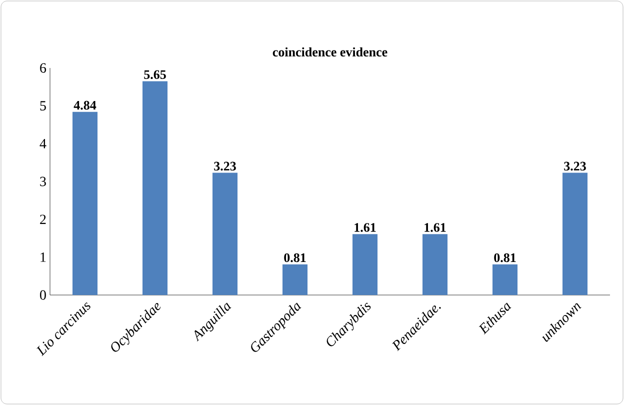  I want to click on y-tick-label: 6, so click(43, 68).